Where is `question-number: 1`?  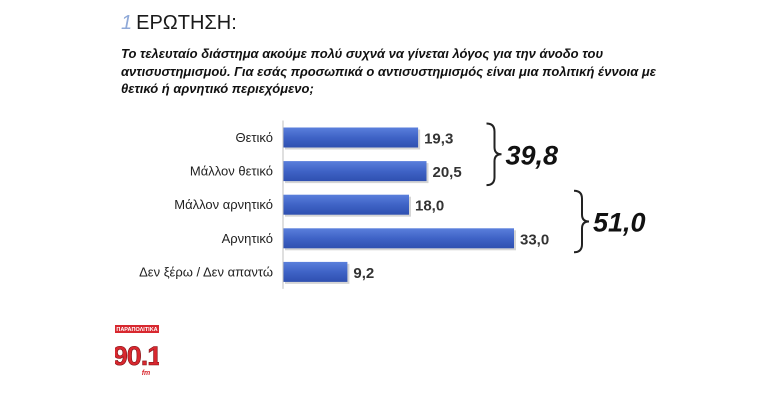 question-number: 1 is located at coordinates (127, 23).